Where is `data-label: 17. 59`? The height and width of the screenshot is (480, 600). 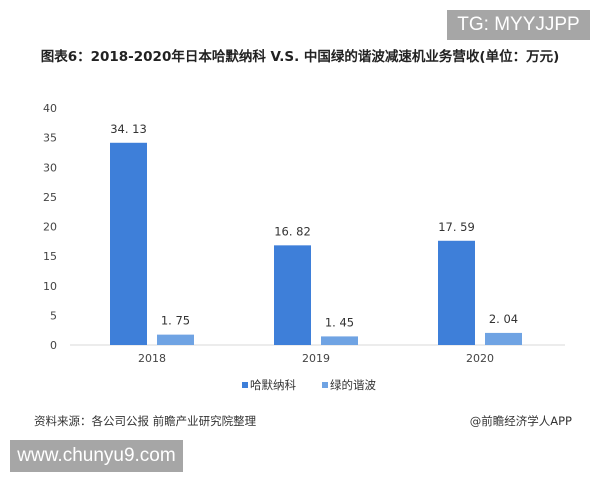 data-label: 17. 59 is located at coordinates (456, 227).